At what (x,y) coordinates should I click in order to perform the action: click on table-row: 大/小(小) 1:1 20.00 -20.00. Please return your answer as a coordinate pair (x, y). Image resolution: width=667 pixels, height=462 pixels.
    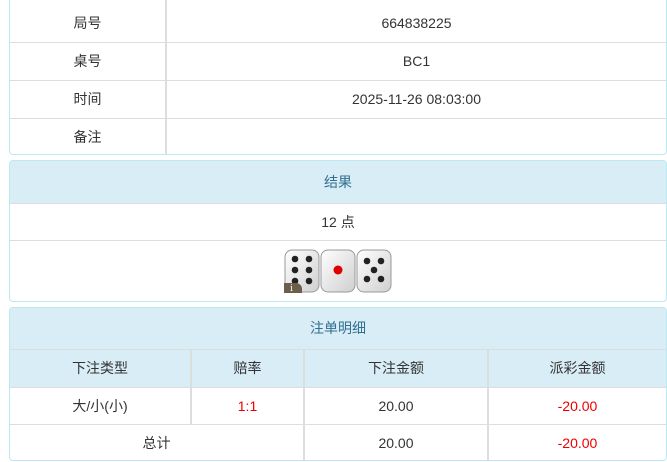
    Looking at the image, I should click on (338, 405).